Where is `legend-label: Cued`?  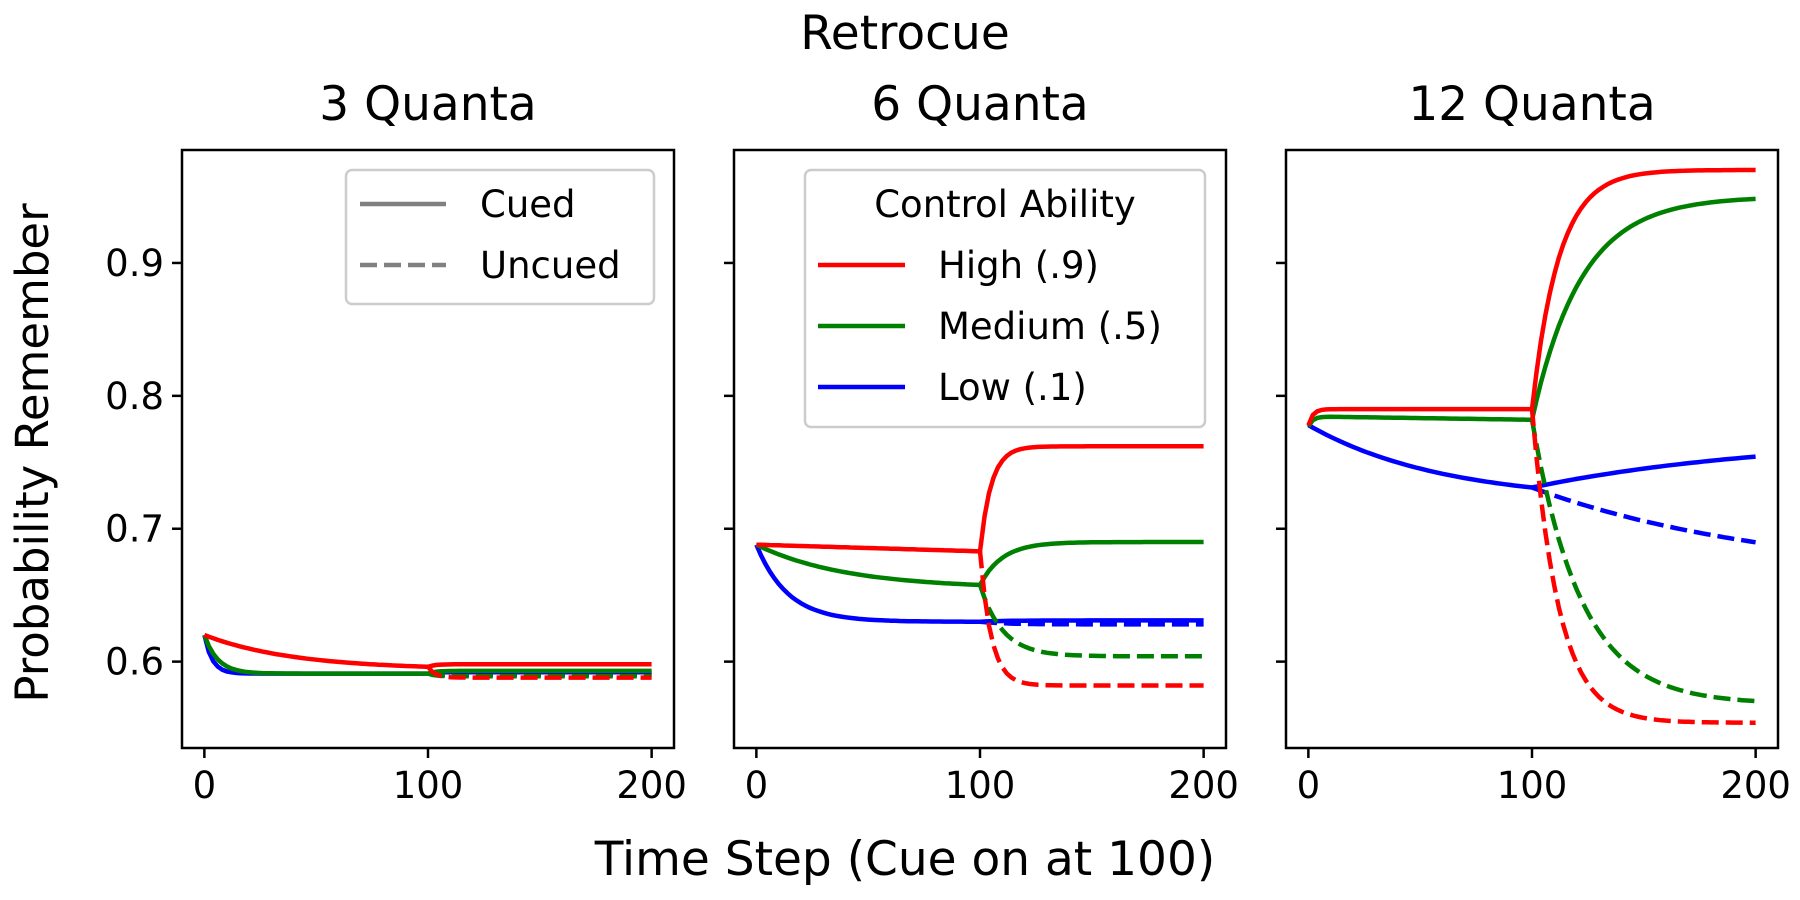 legend-label: Cued is located at coordinates (528, 204).